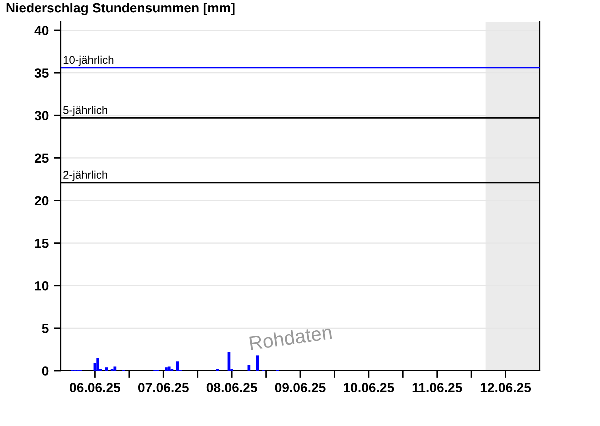  I want to click on y-tick-label: 10, so click(42, 286).